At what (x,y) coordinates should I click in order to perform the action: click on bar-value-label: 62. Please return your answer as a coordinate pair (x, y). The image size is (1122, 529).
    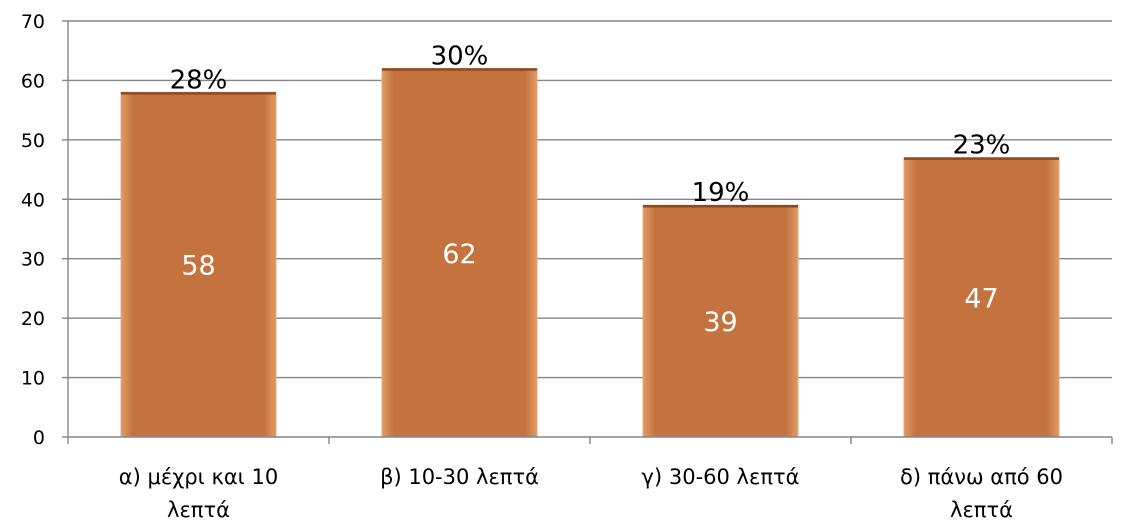
    Looking at the image, I should click on (459, 254).